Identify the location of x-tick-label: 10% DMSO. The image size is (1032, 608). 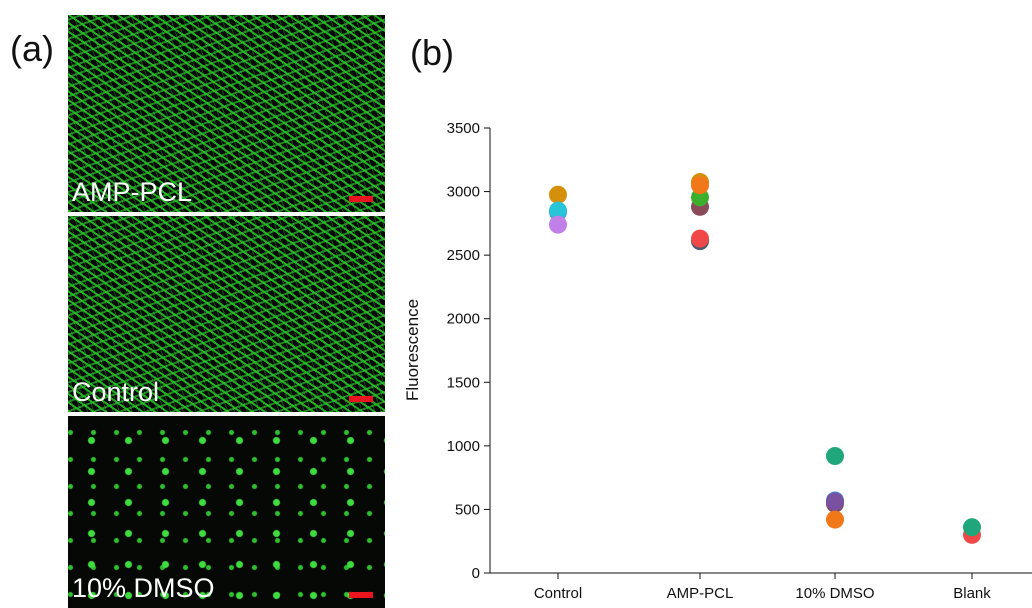
(834, 593).